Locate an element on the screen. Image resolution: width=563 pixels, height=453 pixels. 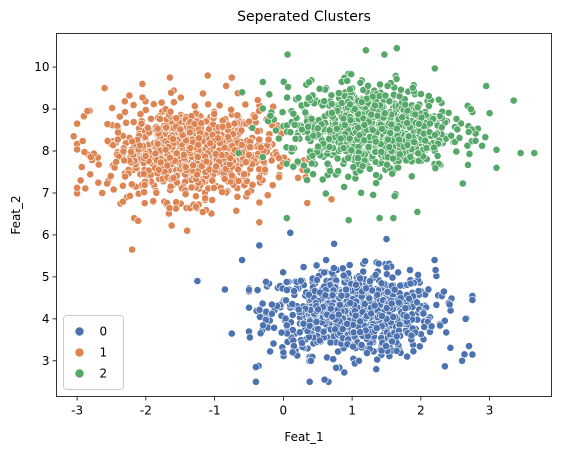
x-tick-label: -3 is located at coordinates (77, 411).